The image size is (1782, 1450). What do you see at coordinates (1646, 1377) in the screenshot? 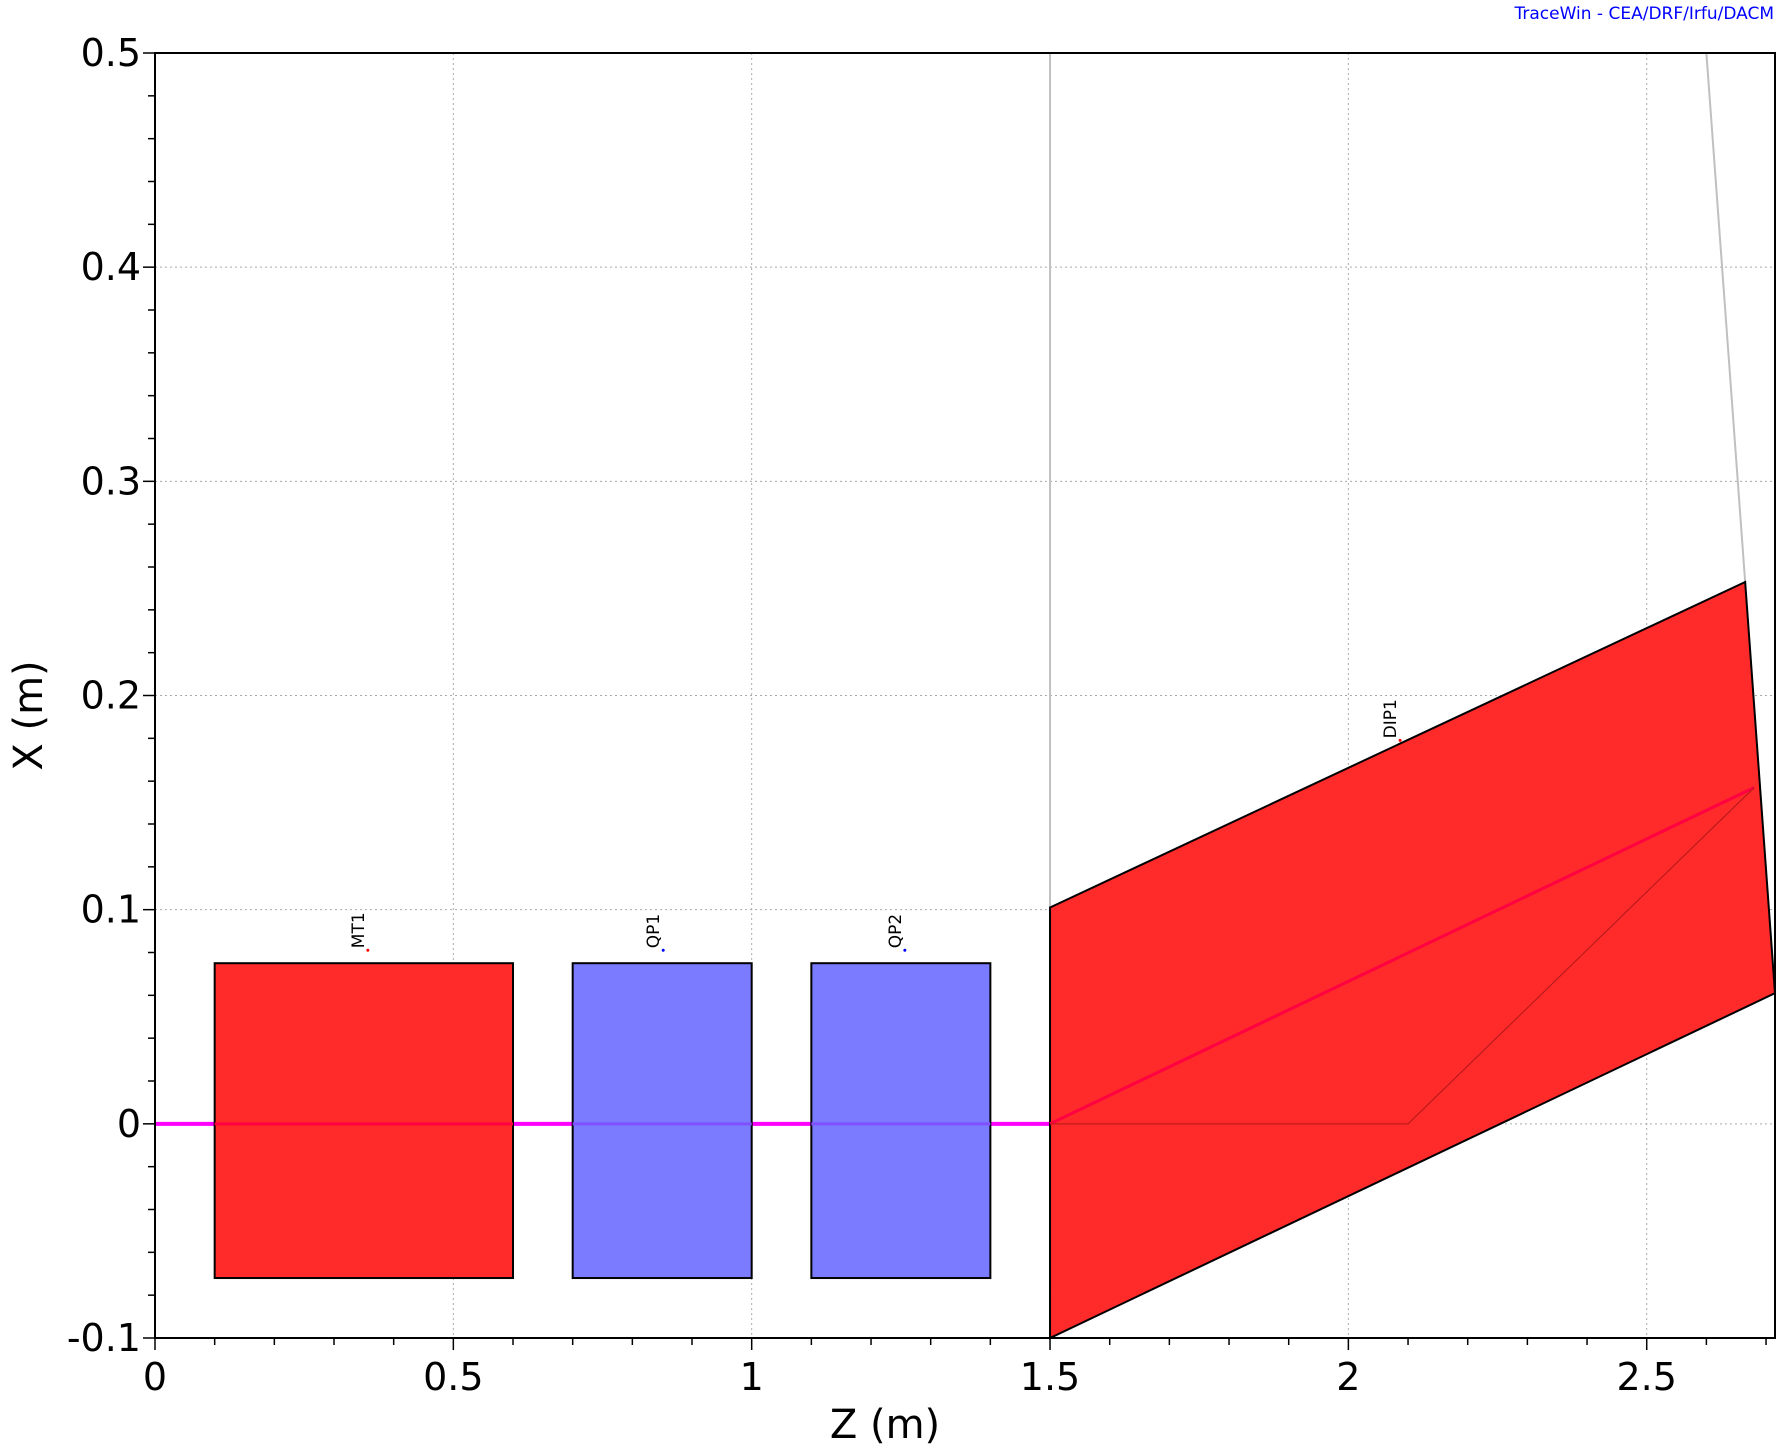
I see `x-tick-label: 2.5` at bounding box center [1646, 1377].